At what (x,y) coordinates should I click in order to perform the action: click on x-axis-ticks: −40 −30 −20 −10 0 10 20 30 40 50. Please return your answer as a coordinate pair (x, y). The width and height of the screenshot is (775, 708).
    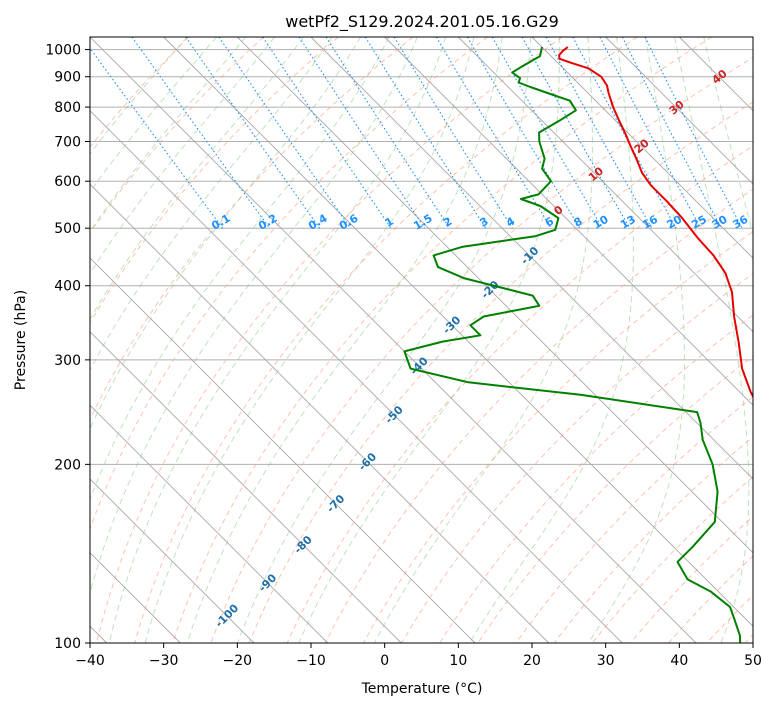
    Looking at the image, I should click on (418, 656).